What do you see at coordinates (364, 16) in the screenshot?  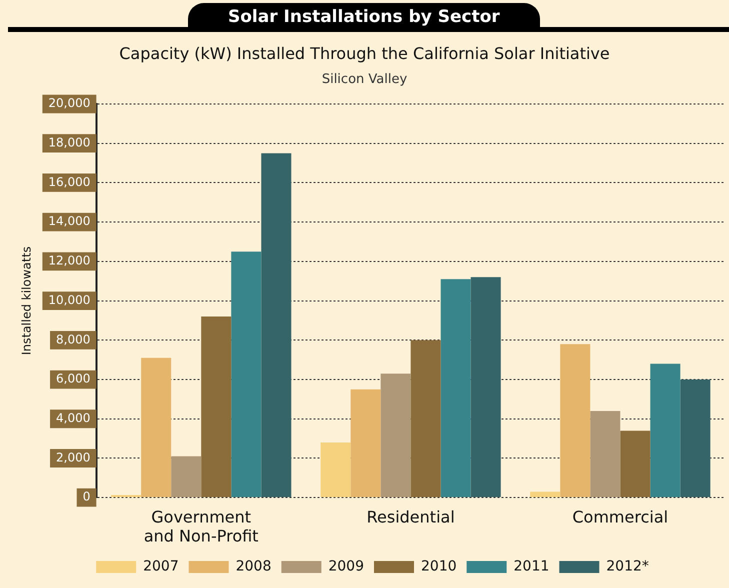 I see `chart-title: Solar Installations by Sector` at bounding box center [364, 16].